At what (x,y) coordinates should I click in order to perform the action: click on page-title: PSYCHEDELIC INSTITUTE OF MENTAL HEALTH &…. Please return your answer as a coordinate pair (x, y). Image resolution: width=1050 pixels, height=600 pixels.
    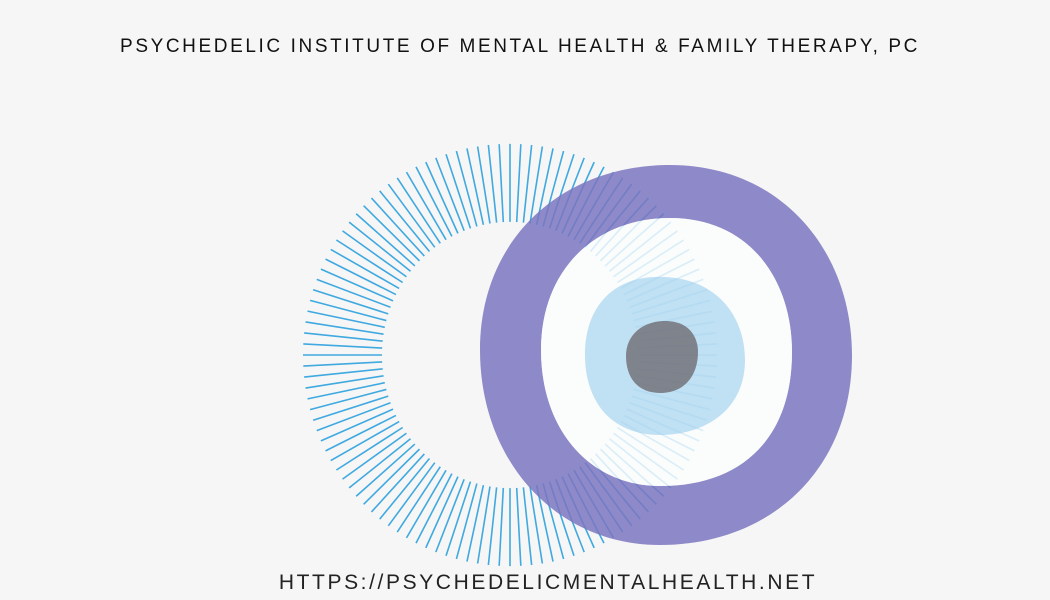
    Looking at the image, I should click on (520, 46).